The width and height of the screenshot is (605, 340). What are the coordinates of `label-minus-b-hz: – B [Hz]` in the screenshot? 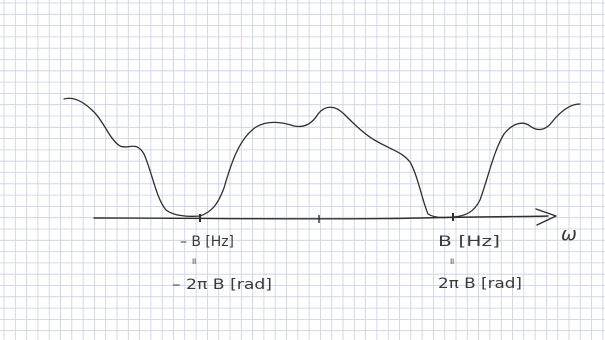 It's located at (207, 242).